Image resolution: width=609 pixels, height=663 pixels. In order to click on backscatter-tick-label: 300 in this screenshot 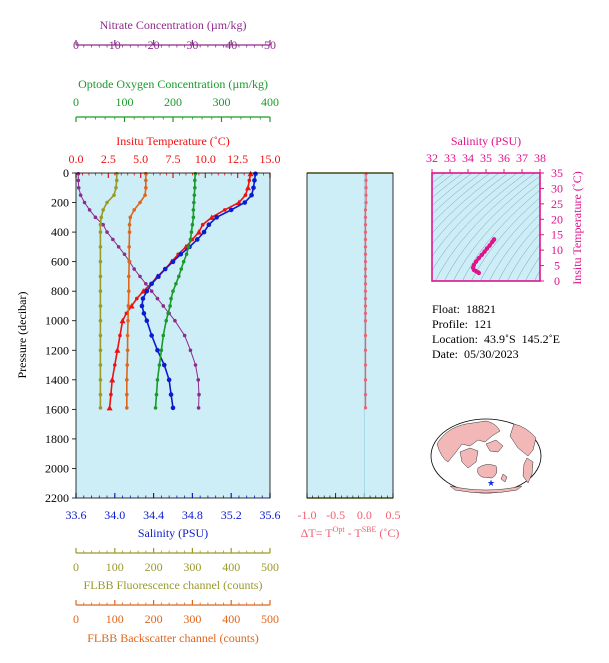, I will do `click(192, 619)`.